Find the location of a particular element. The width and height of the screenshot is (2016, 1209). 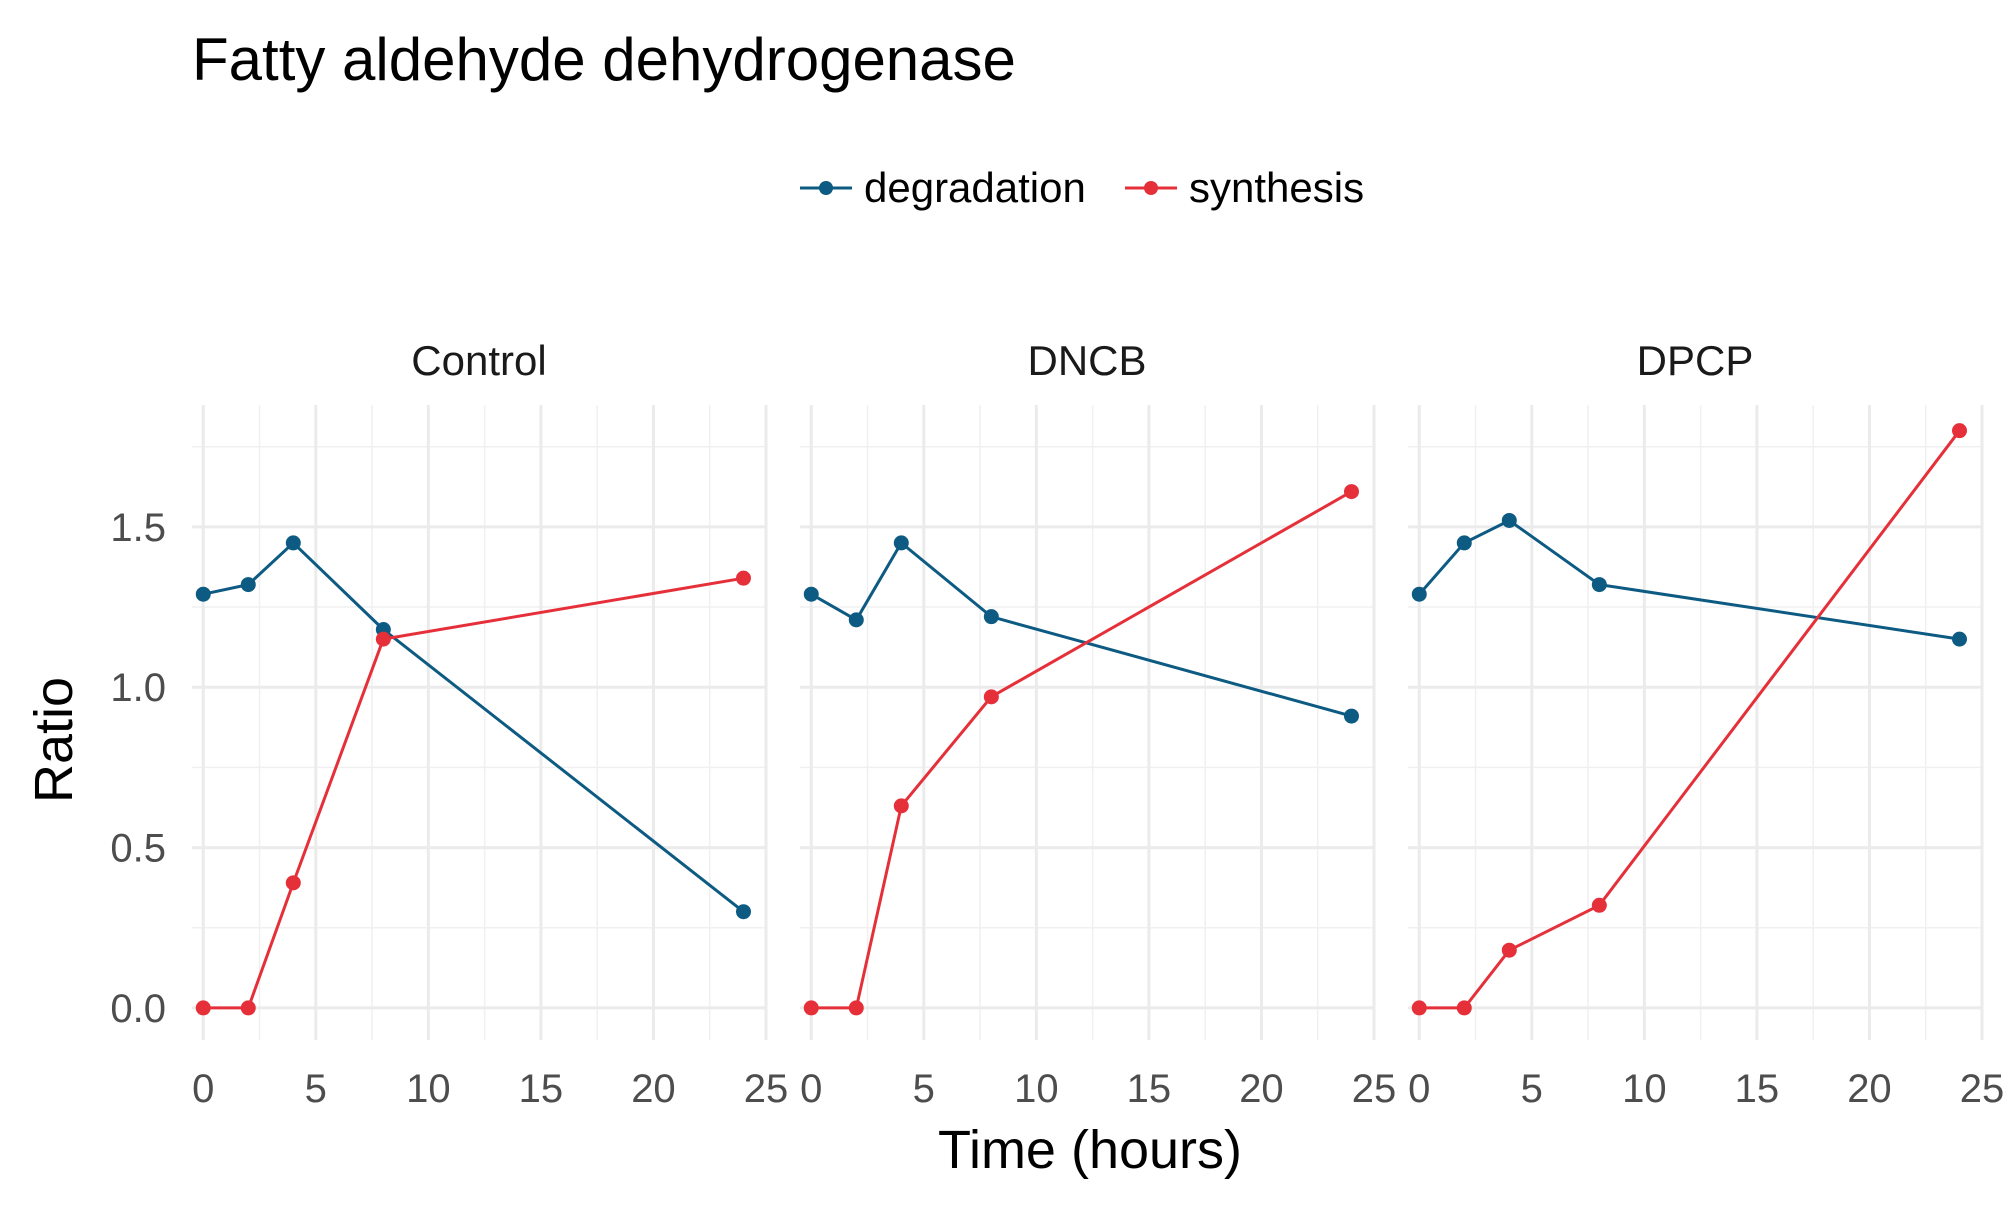

facet-strip-label: DNCB is located at coordinates (1086, 360).